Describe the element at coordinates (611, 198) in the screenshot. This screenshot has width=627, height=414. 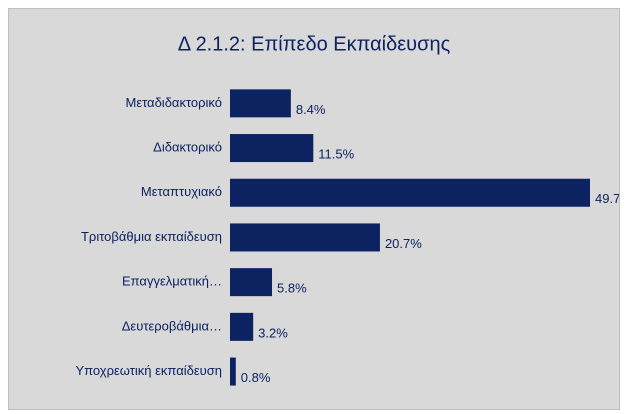
I see `value-label: 49.7%` at that location.